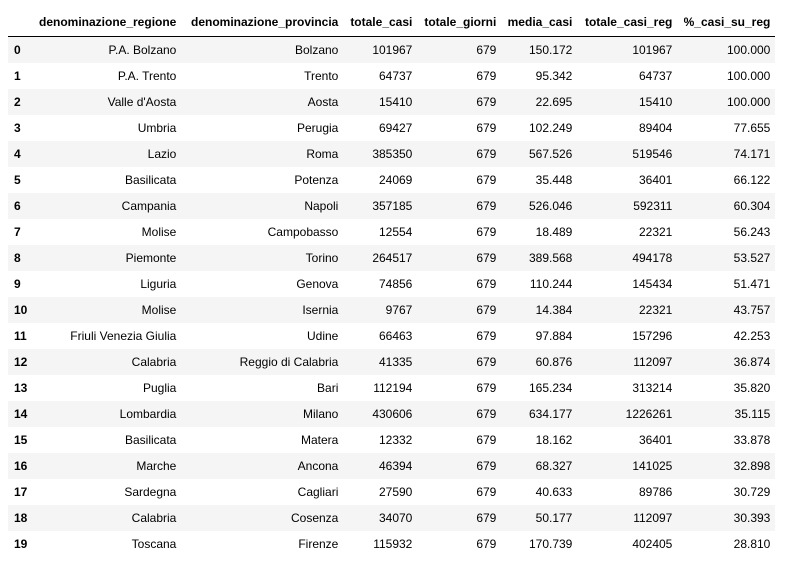  I want to click on table-cell: 112194, so click(393, 387).